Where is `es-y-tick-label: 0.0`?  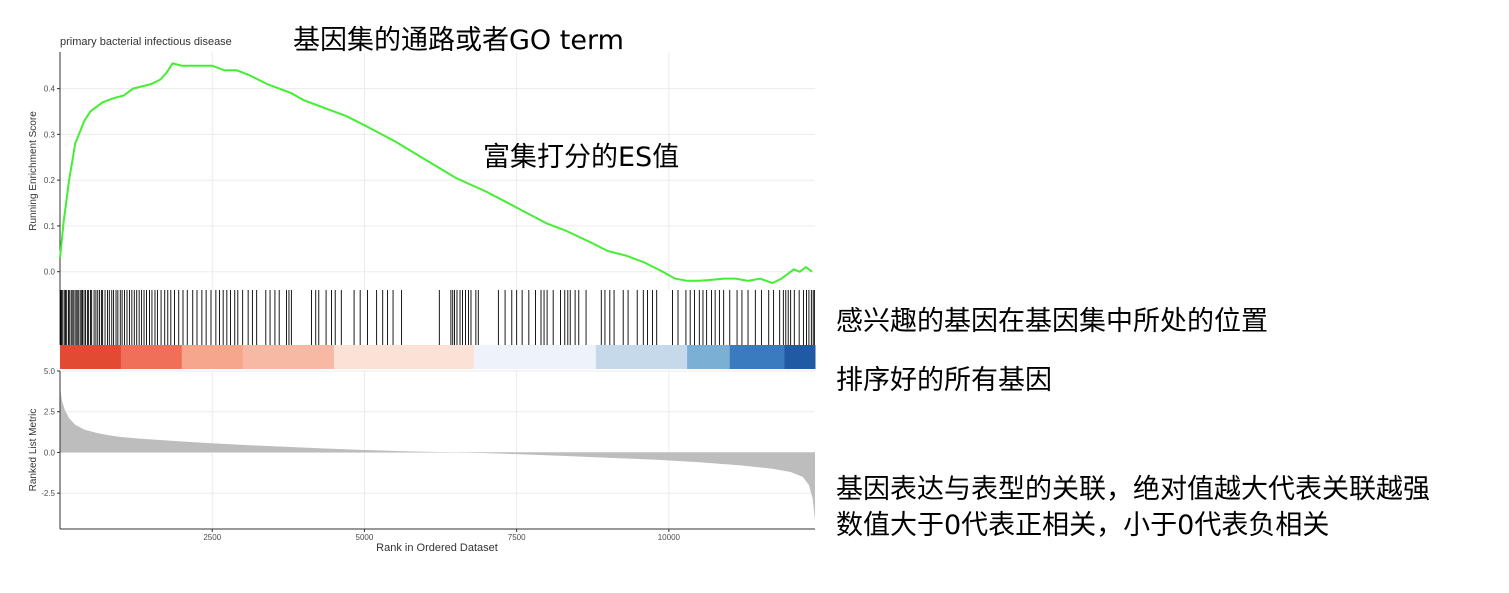 es-y-tick-label: 0.0 is located at coordinates (50, 272).